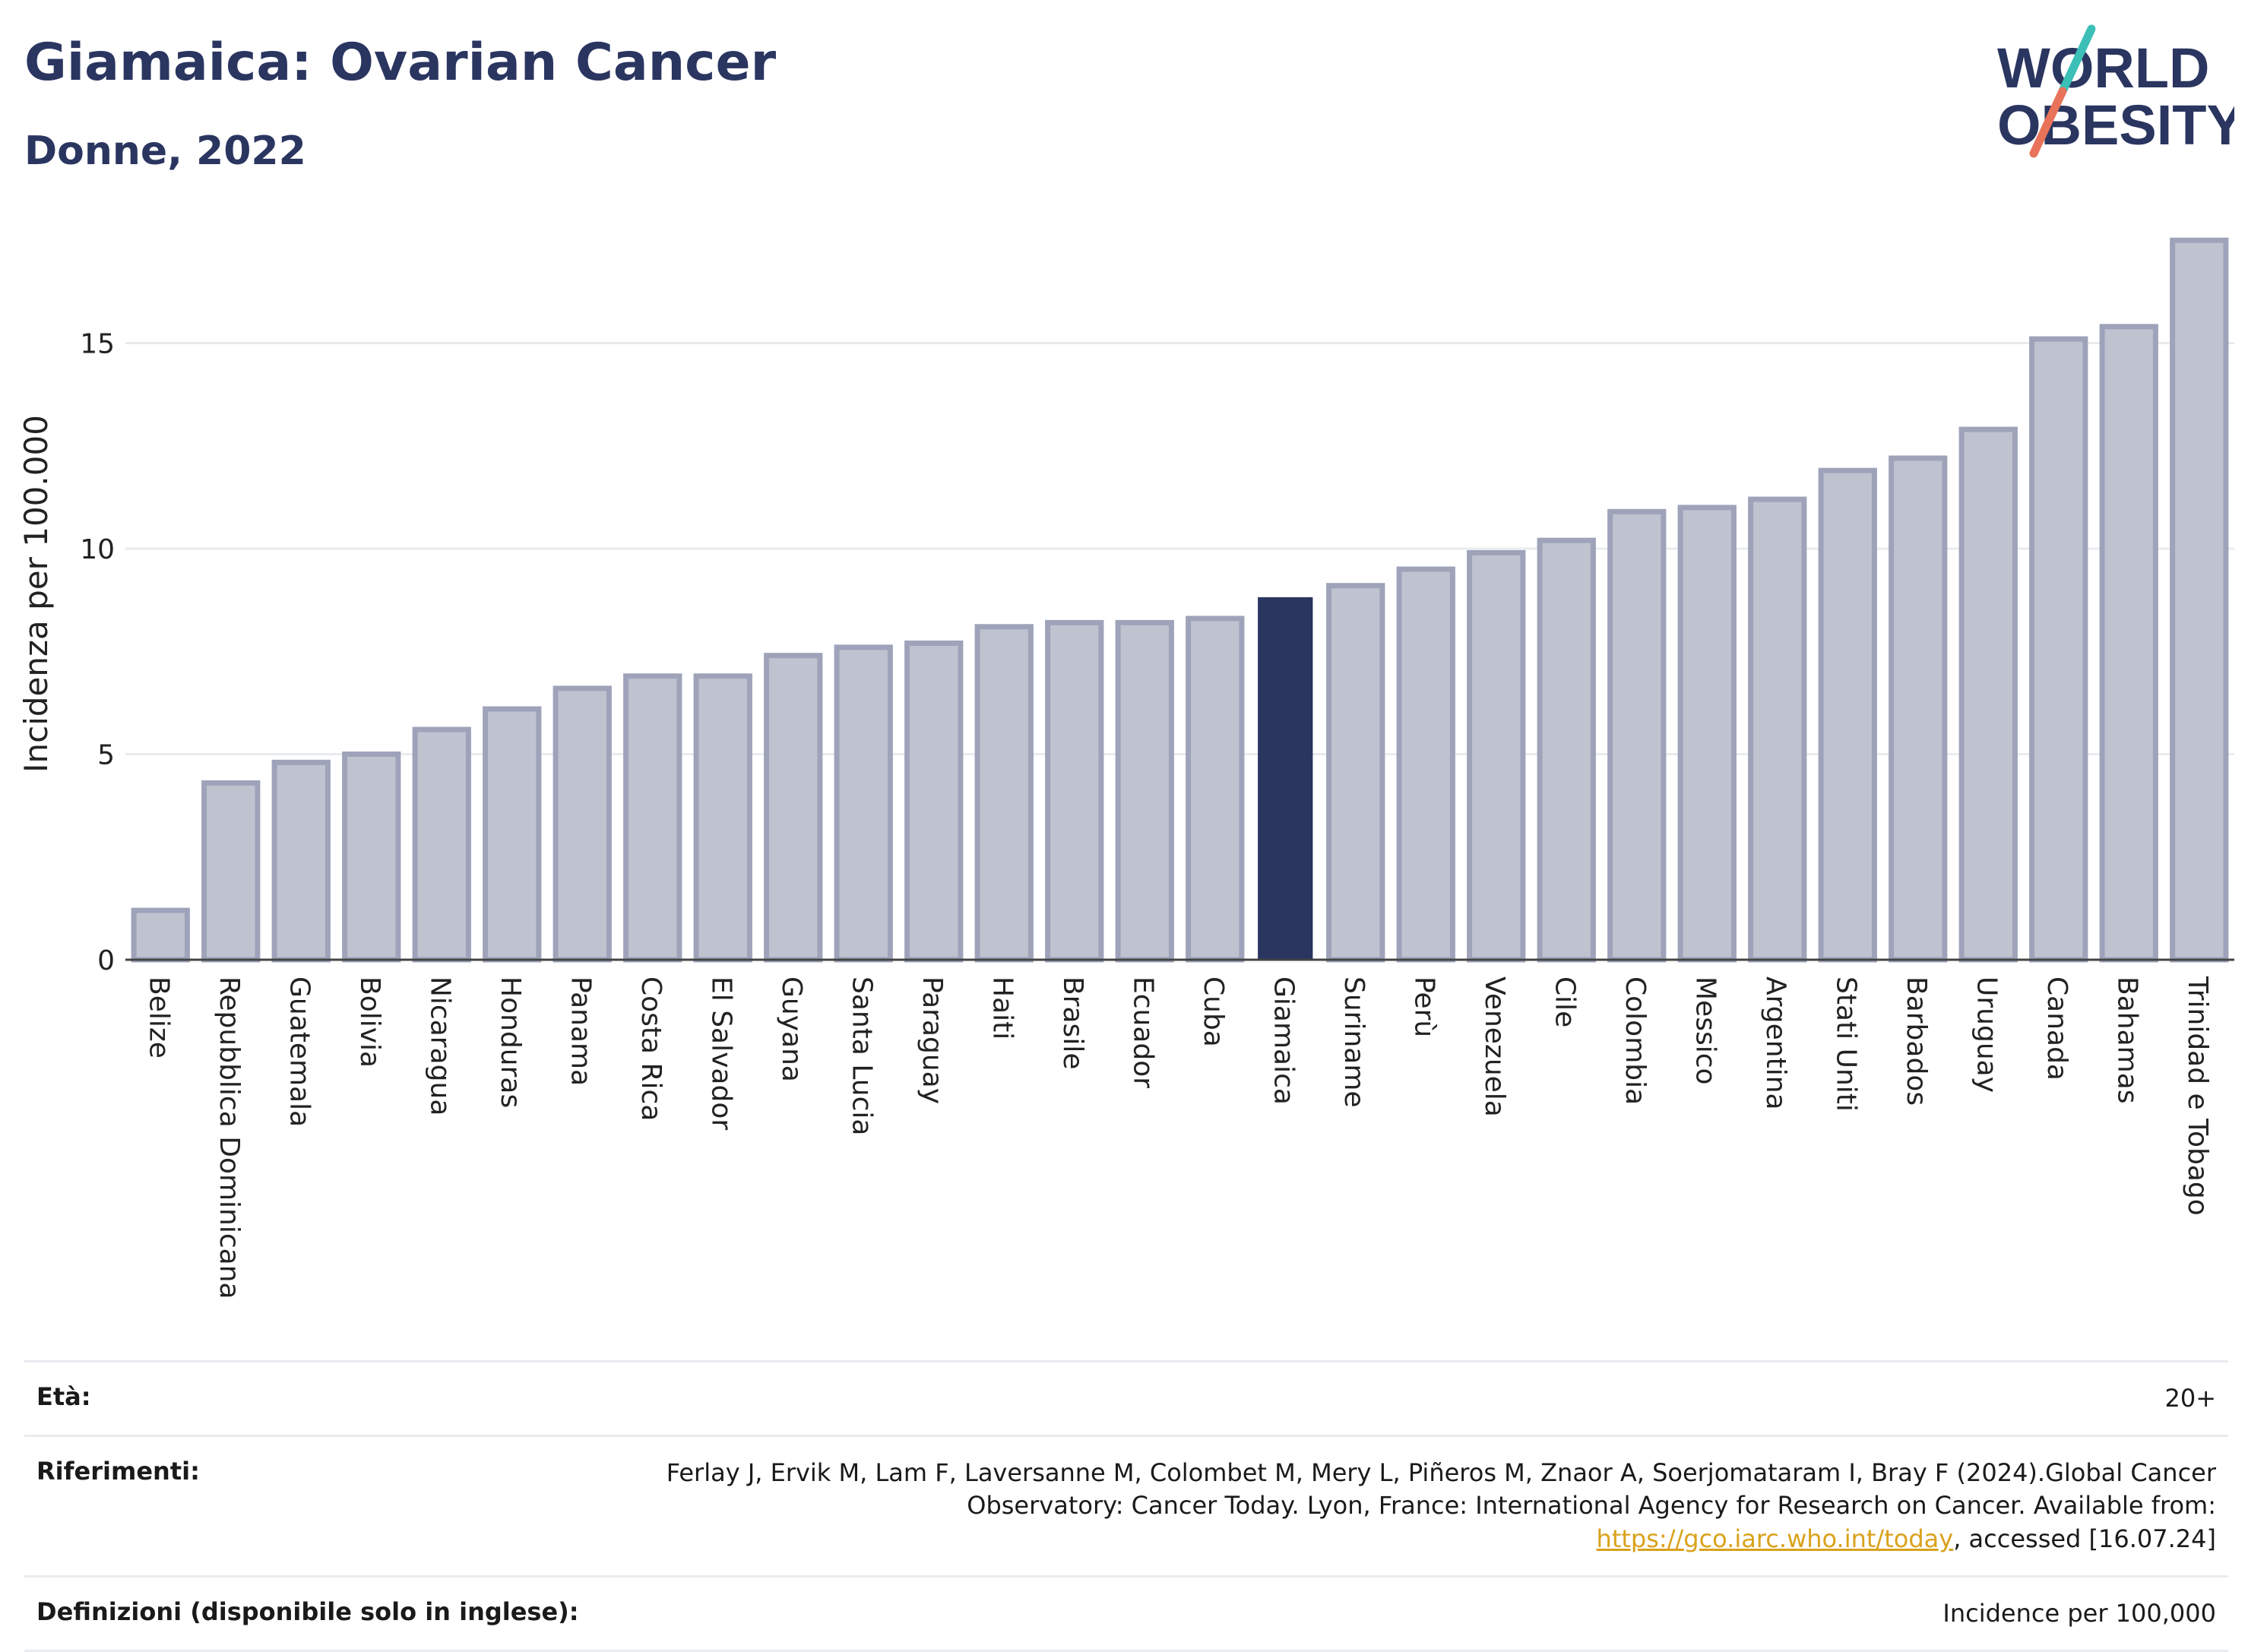 The width and height of the screenshot is (2248, 1652). What do you see at coordinates (2126, 1040) in the screenshot?
I see `x-tick-label: Bahamas` at bounding box center [2126, 1040].